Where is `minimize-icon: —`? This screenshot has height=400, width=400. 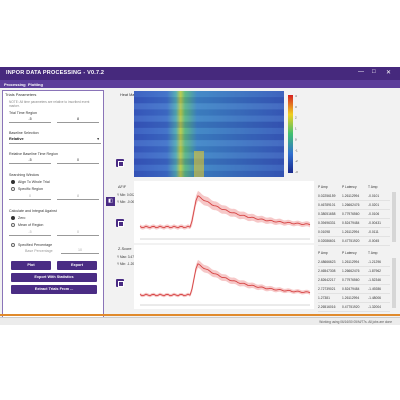
minimize-icon: — is located at coordinates (361, 72).